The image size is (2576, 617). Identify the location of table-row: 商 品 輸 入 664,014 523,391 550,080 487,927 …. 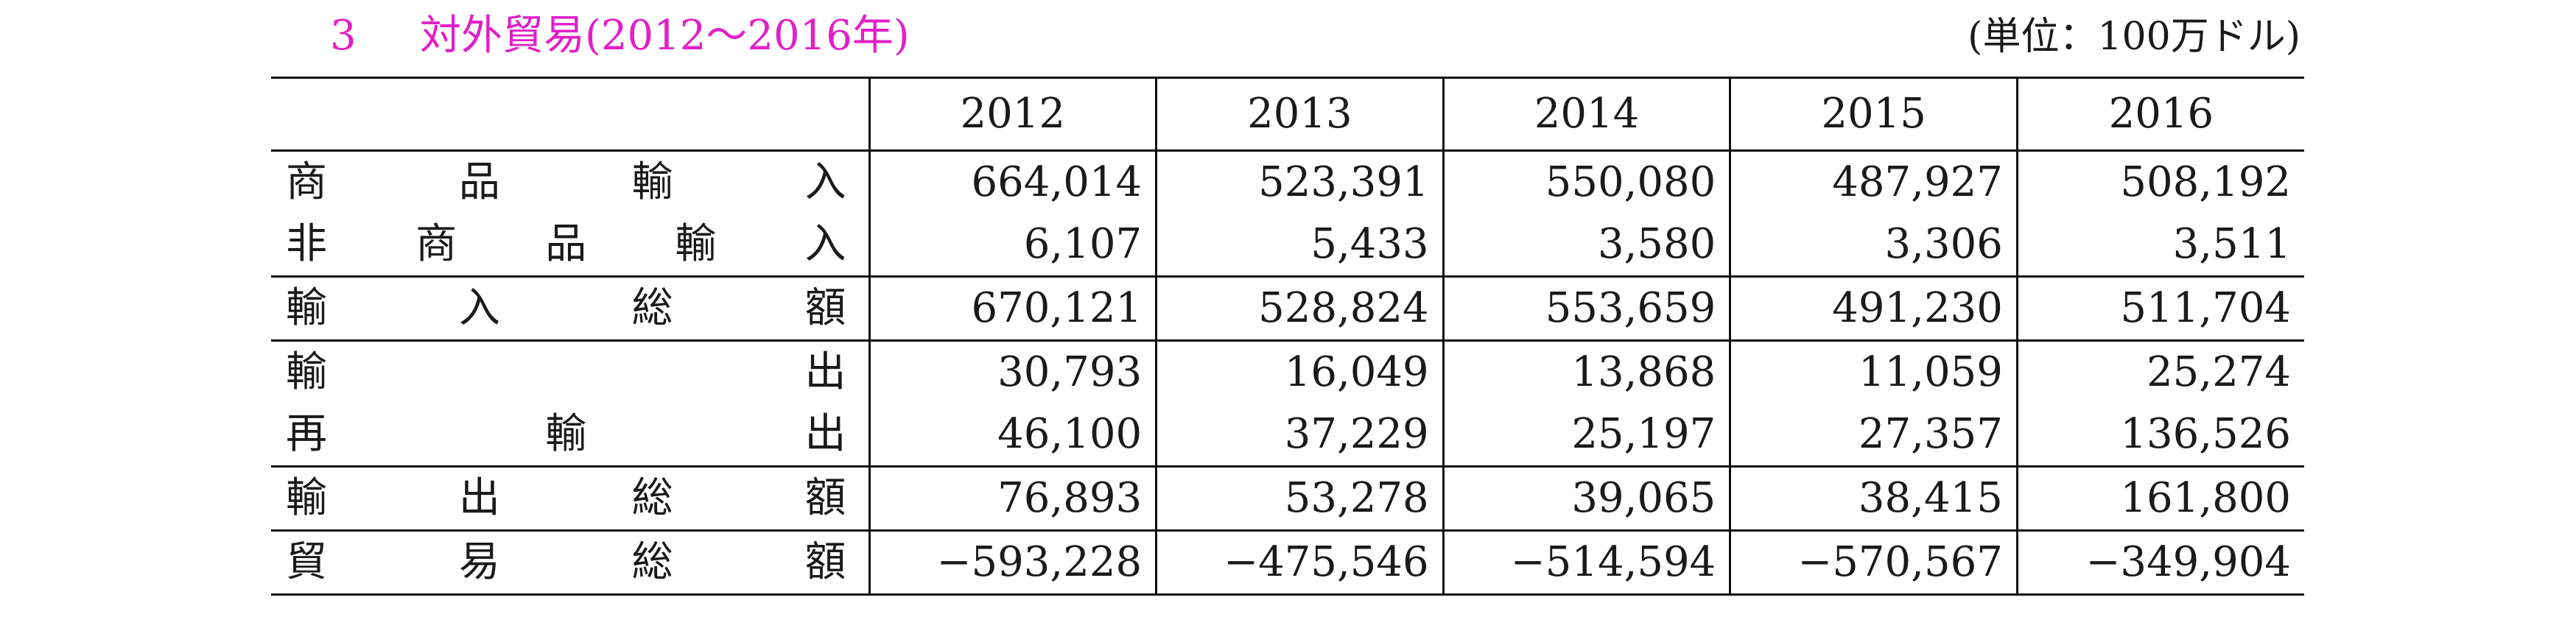
(1287, 182).